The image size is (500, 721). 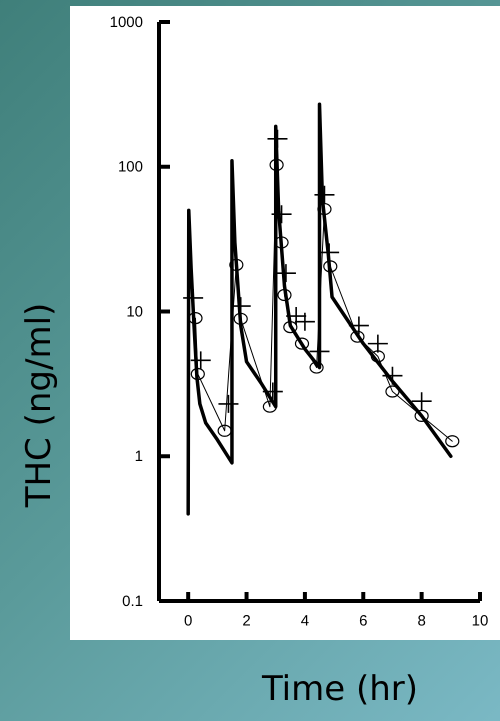 I want to click on y-axis-title: THC (ng/ml), so click(x=39, y=405).